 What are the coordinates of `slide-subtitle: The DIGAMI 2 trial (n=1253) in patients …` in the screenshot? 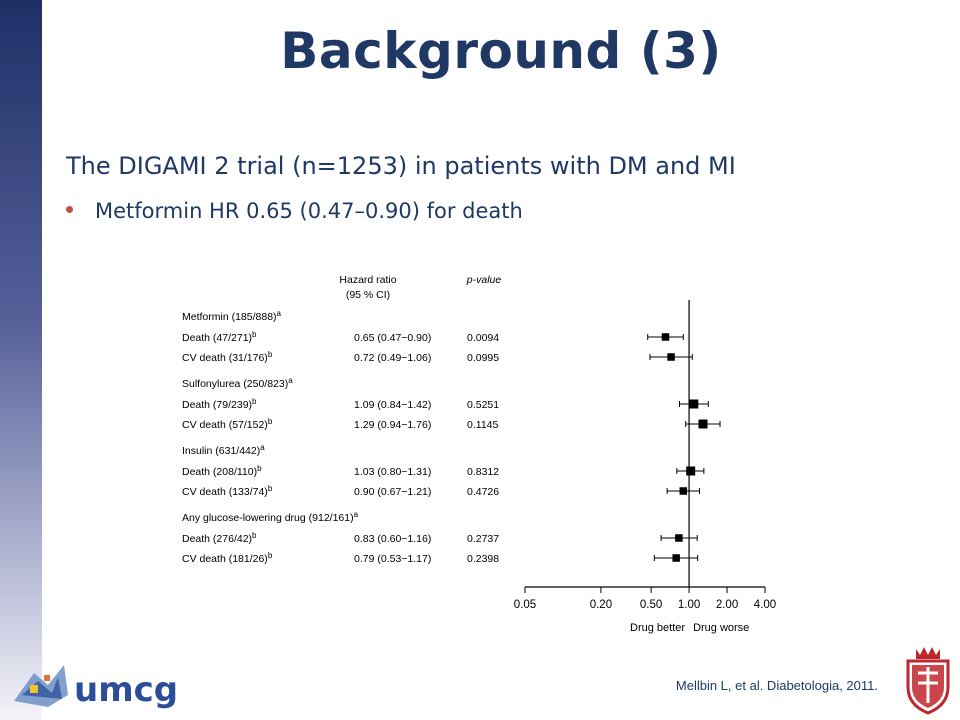 It's located at (401, 166).